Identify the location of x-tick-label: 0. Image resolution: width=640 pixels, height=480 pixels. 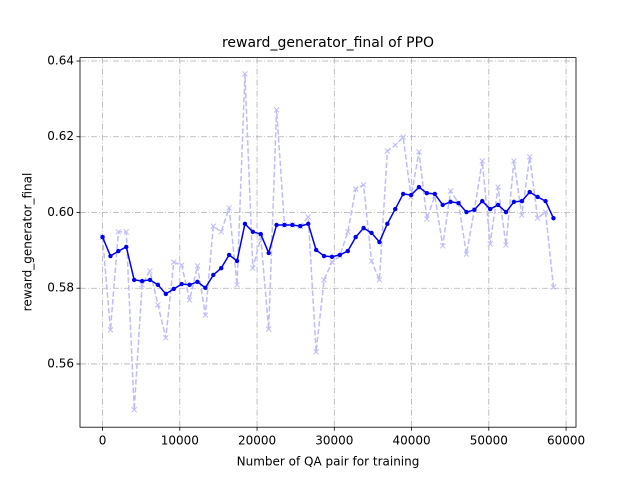
(103, 441).